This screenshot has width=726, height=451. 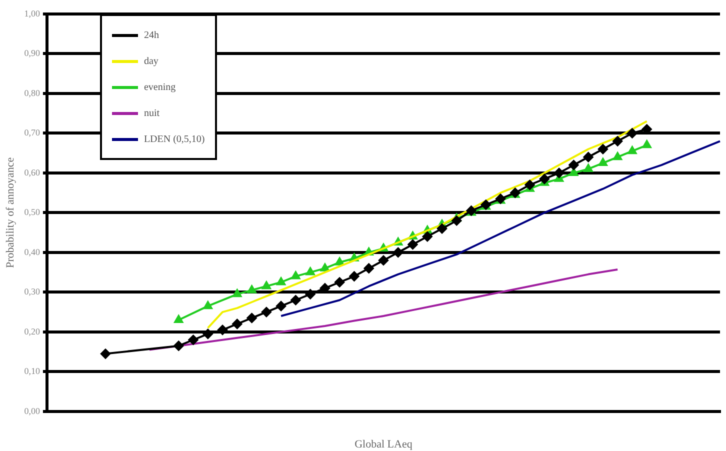 I want to click on y-tick-label: 0,20, so click(x=32, y=331).